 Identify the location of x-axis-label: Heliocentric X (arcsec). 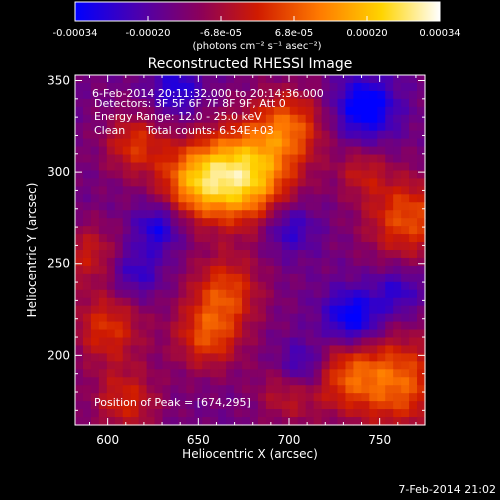
(250, 454).